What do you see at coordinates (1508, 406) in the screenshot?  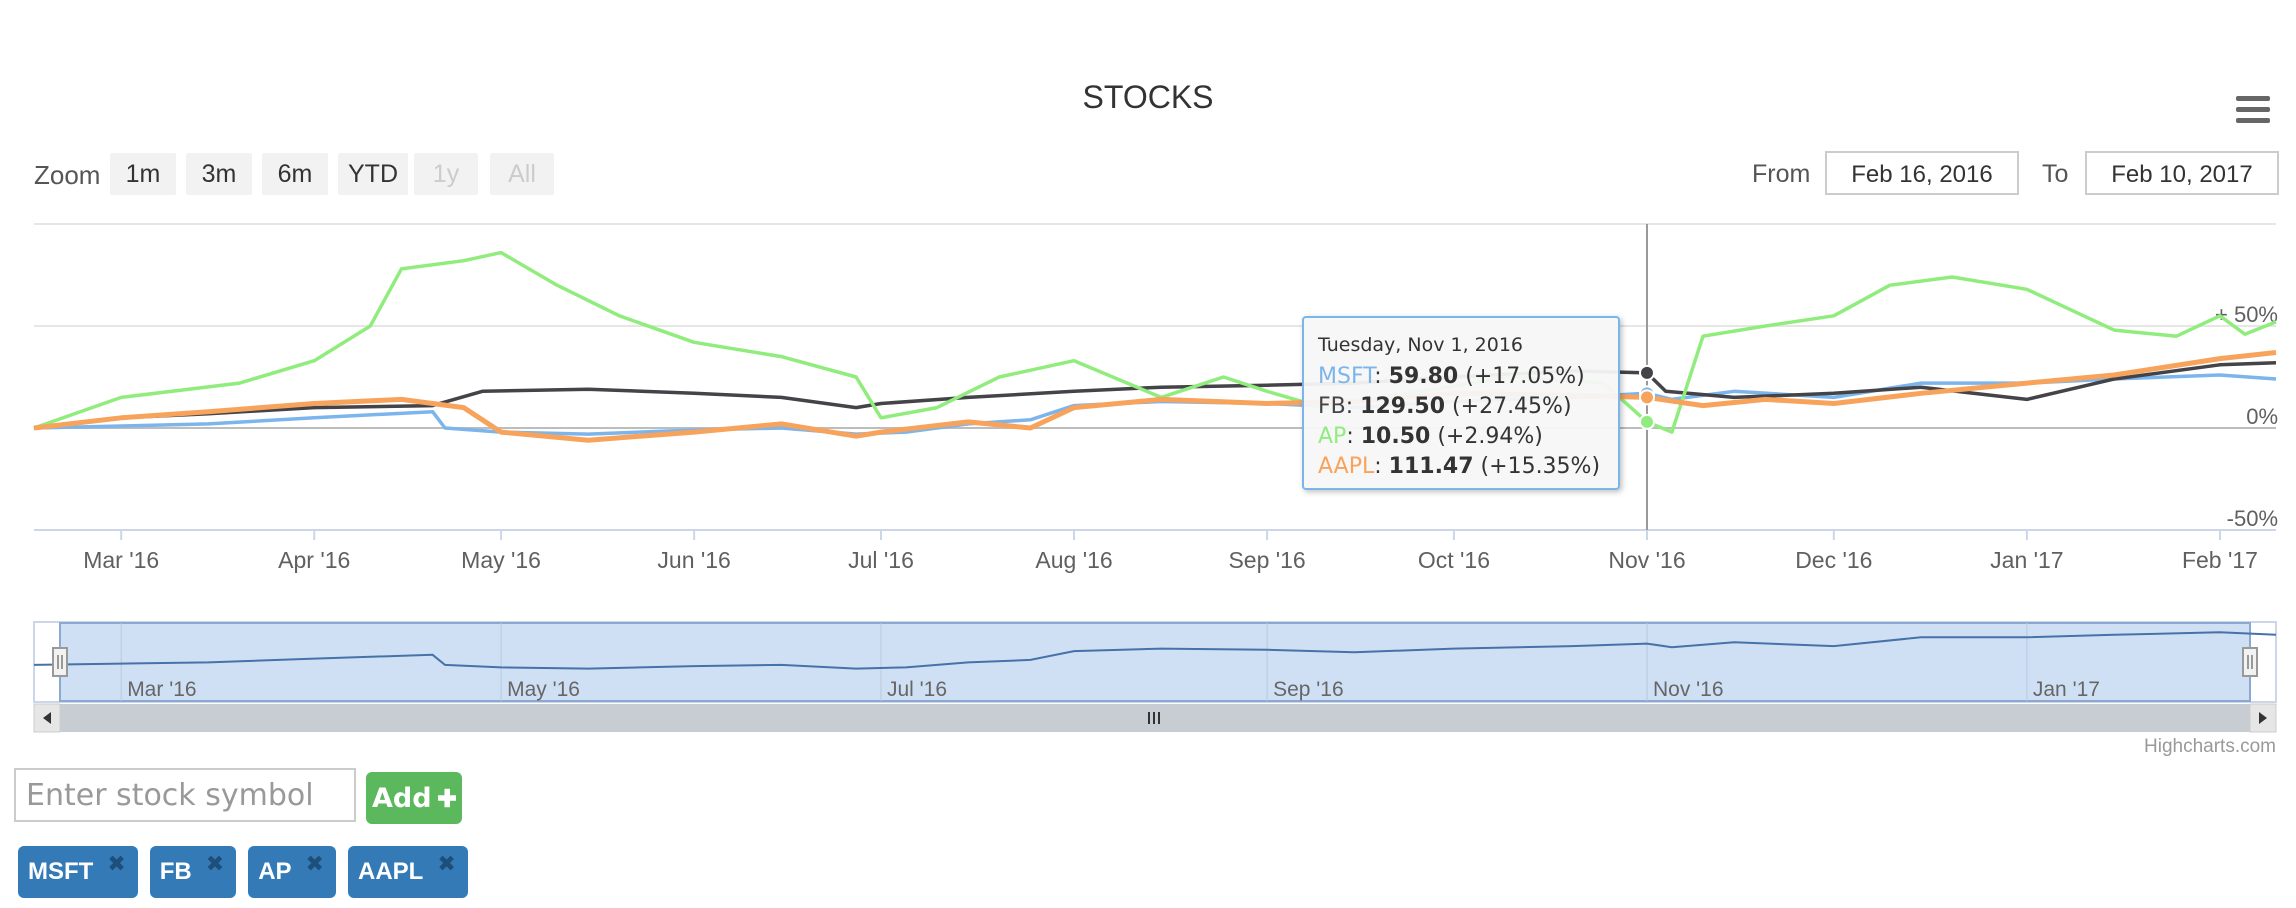 I see `tooltip-change: (+27.45%)` at bounding box center [1508, 406].